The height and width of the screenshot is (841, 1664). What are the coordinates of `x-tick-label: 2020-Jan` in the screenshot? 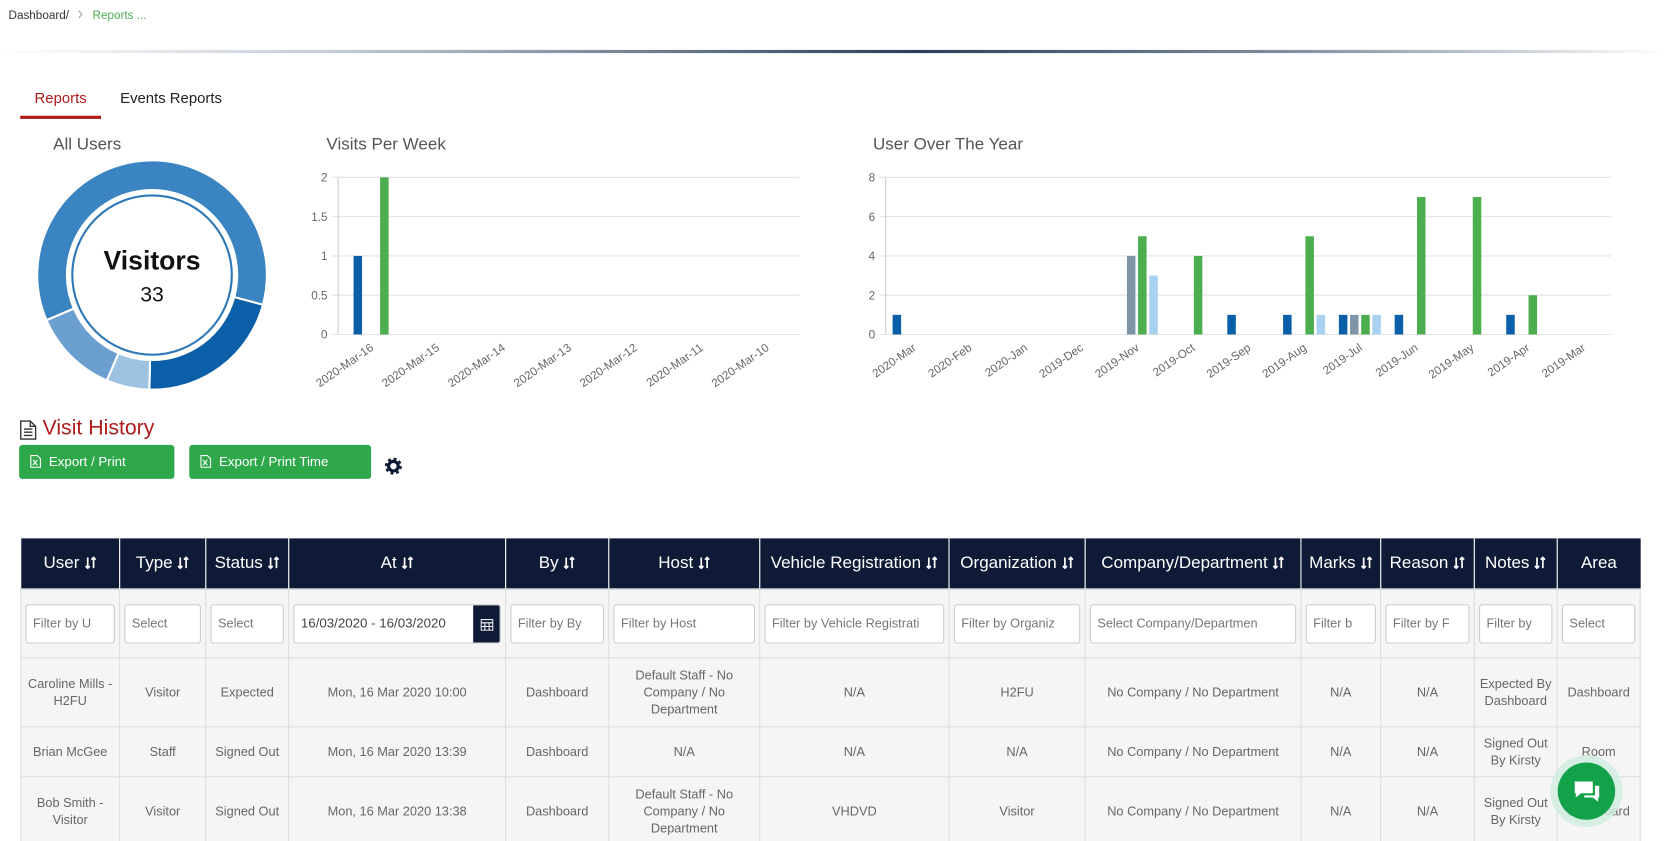 It's located at (1006, 360).